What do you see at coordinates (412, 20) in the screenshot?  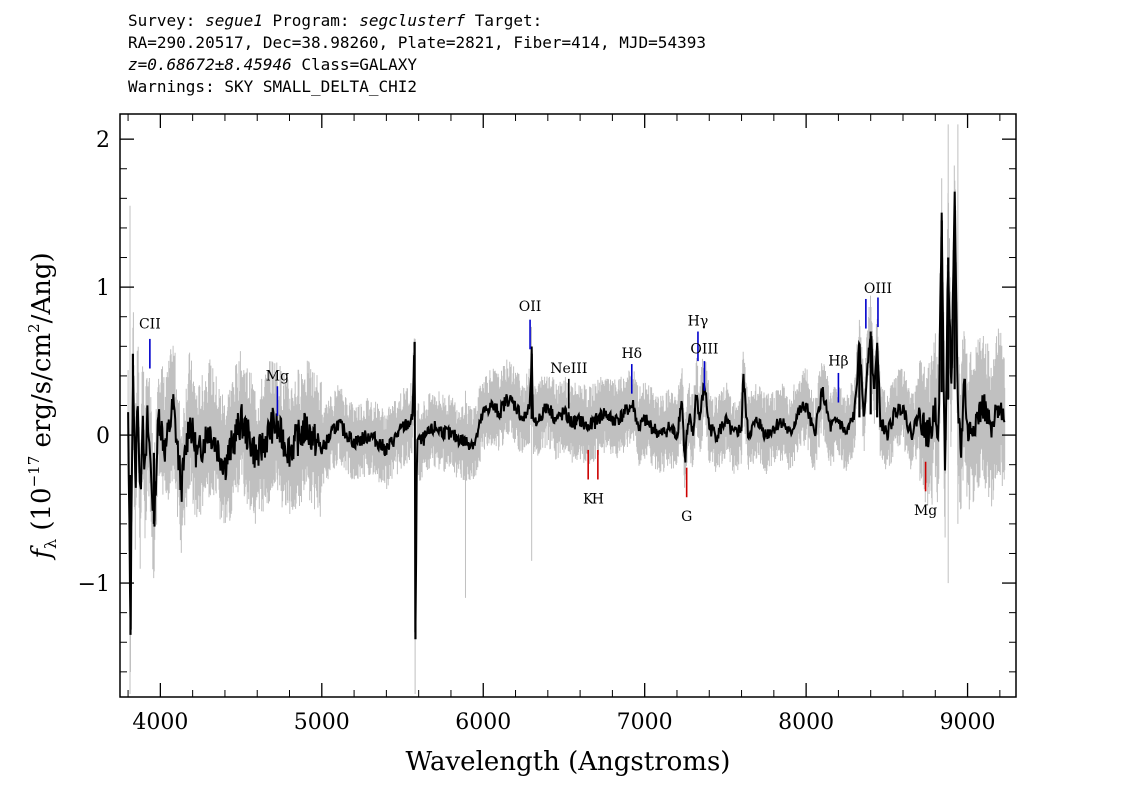 I see `program-value: segclusterf` at bounding box center [412, 20].